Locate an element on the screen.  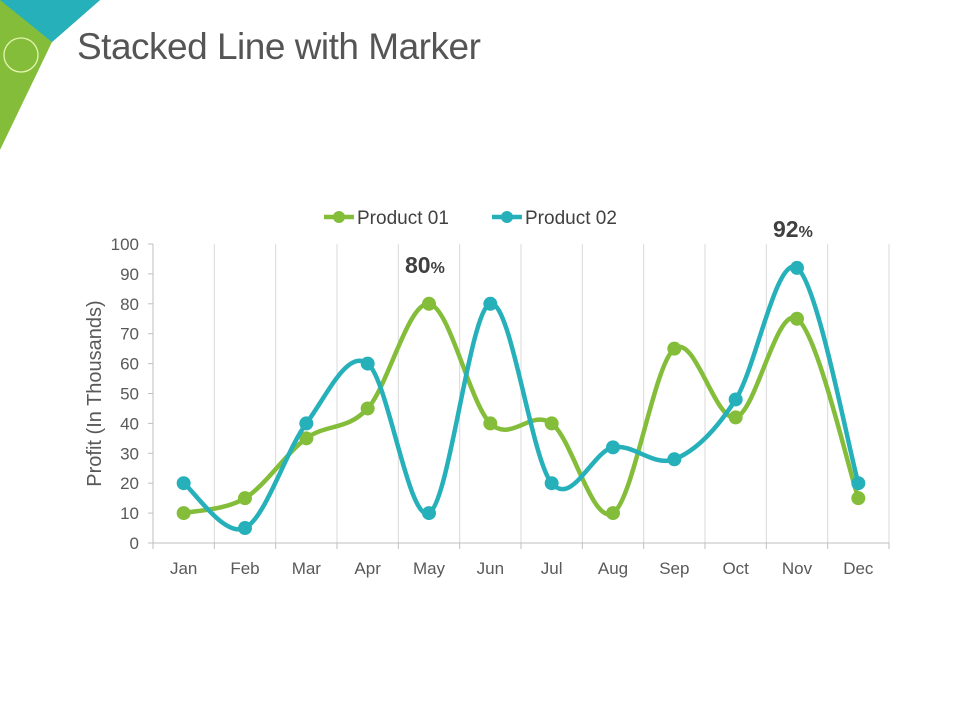
x-tick-label: Jun is located at coordinates (490, 568).